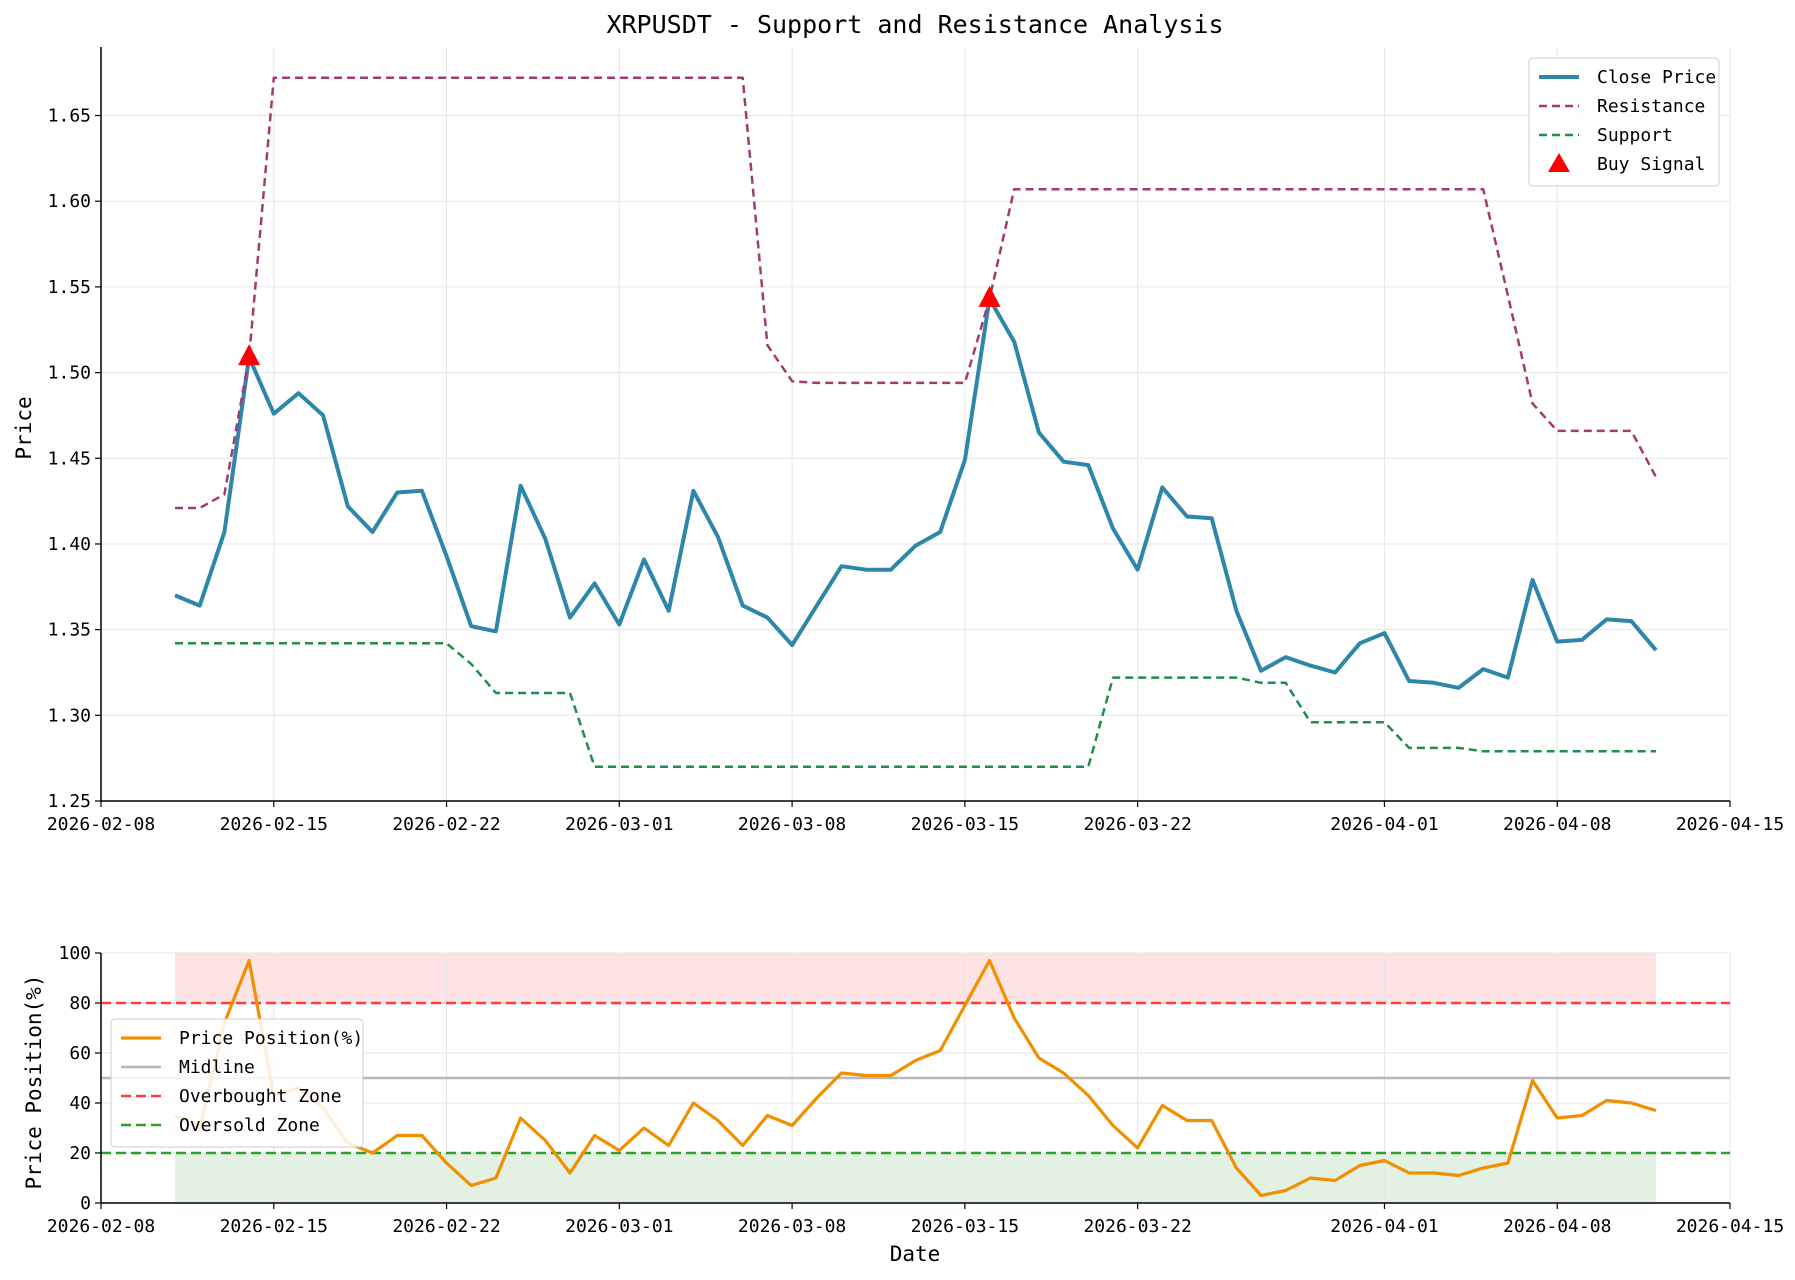 The image size is (1795, 1280). Describe the element at coordinates (101, 824) in the screenshot. I see `price-x-tick-label: 2026-02-08` at that location.